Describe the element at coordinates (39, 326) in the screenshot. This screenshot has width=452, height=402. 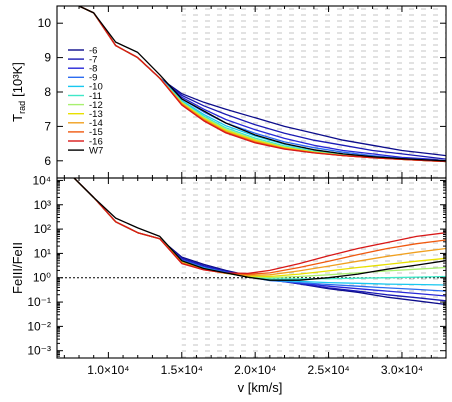
I see `bottom-y-tick-label: 10⁻²` at that location.